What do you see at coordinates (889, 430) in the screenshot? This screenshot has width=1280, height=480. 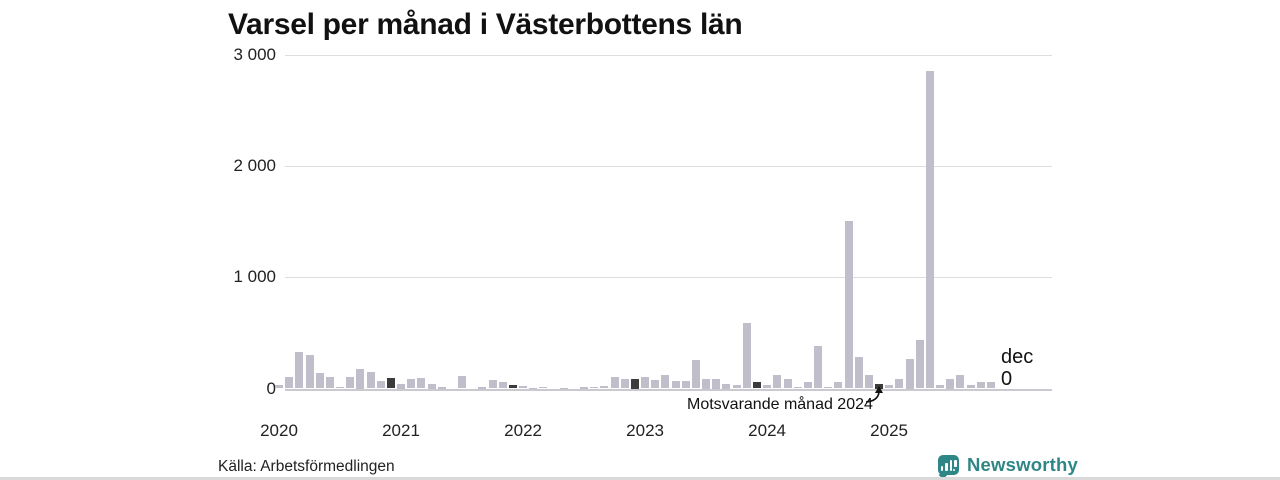 I see `x-axis-tick-label: 2025` at bounding box center [889, 430].